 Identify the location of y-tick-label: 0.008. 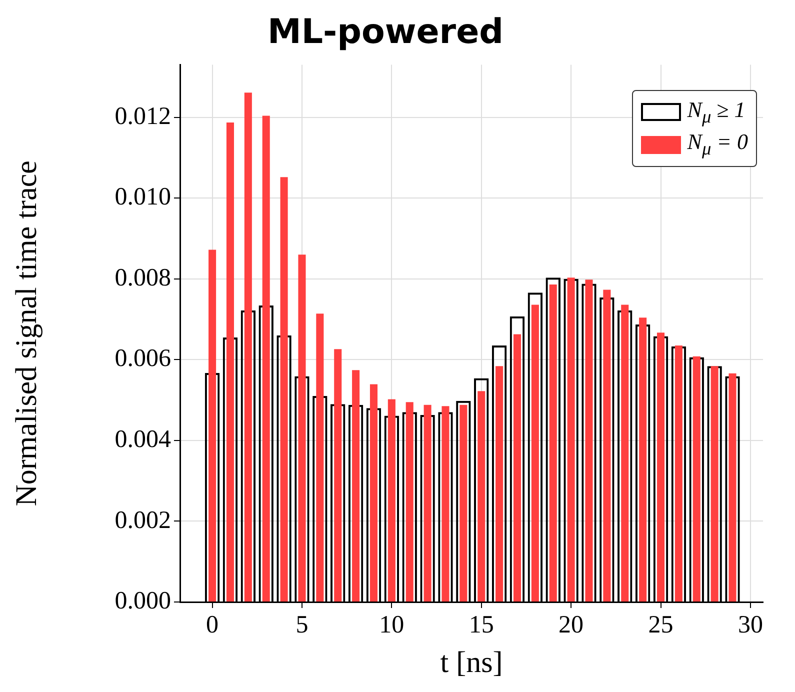
(142, 278).